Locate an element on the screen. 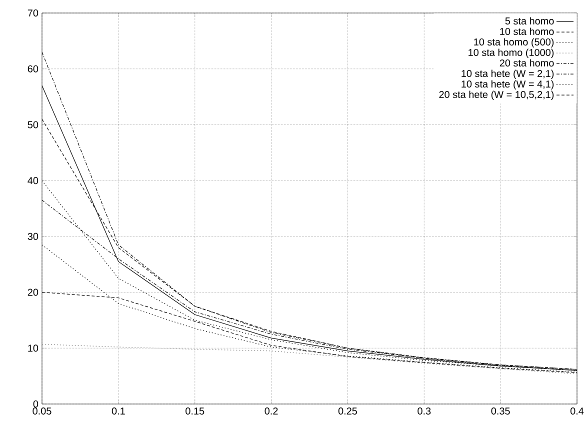 Image resolution: width=588 pixels, height=423 pixels. y-tick-label: 30 is located at coordinates (33, 236).